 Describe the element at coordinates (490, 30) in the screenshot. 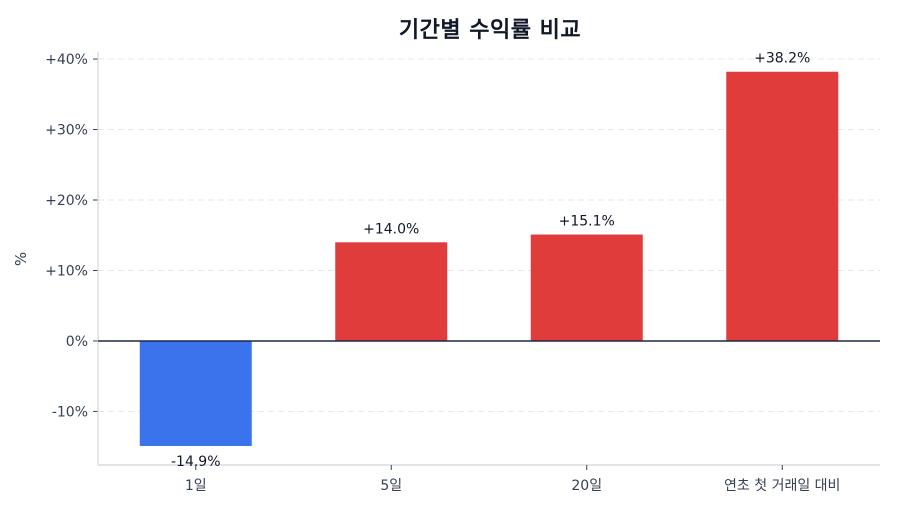

I see `chart-title: 기간별 수익률 비교` at that location.